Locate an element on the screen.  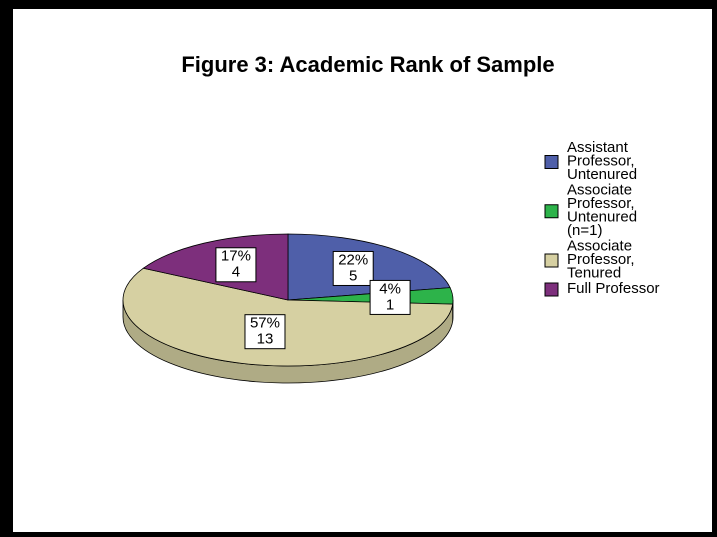
data-label: 4% is located at coordinates (390, 288).